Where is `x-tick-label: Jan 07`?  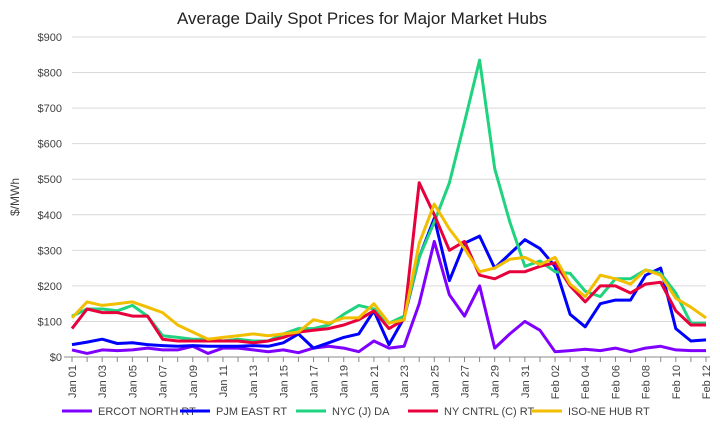 x-tick-label: Jan 07 is located at coordinates (164, 381).